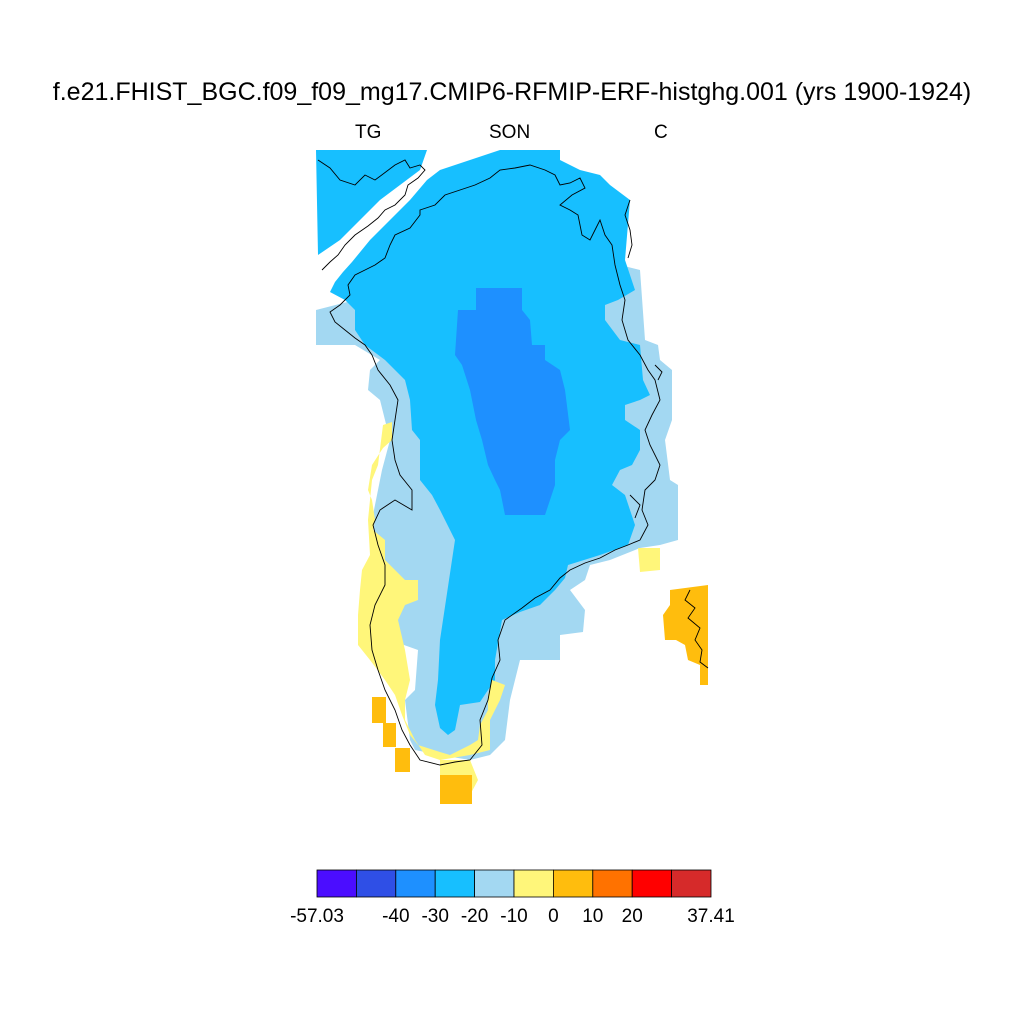  I want to click on colorbar-label-5: 0, so click(553, 916).